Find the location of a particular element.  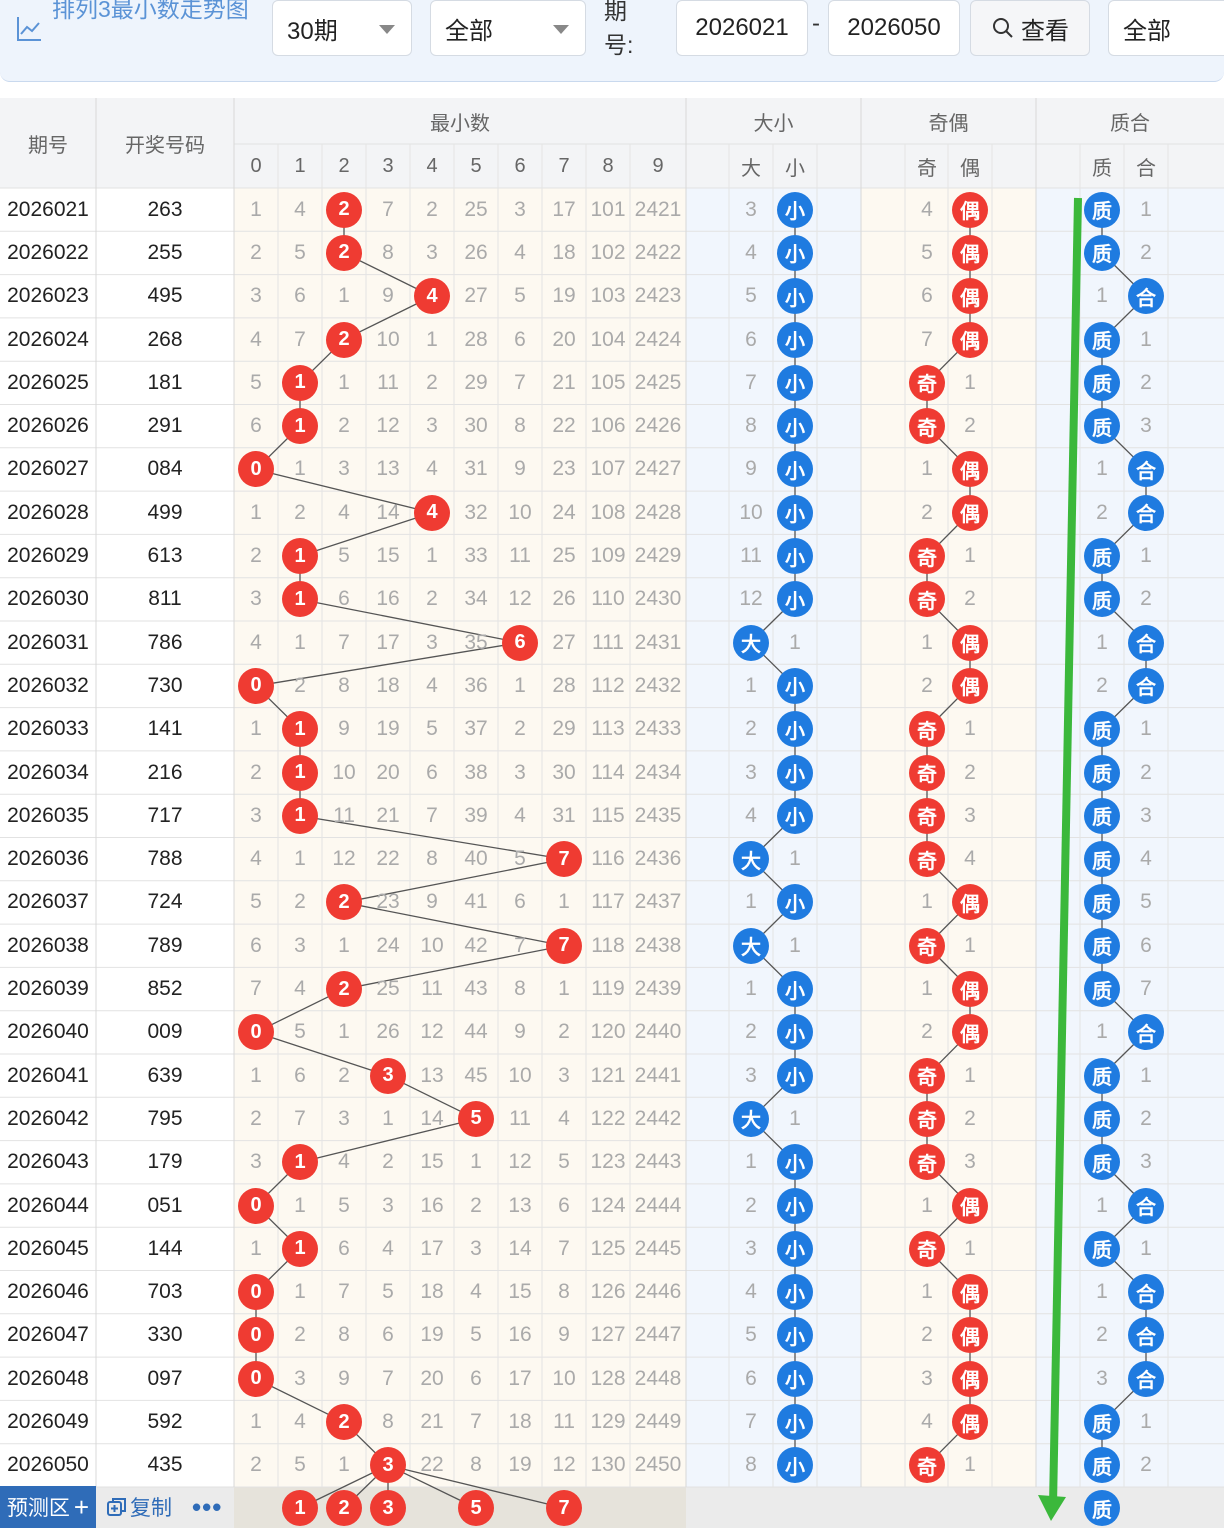

parity-missing-cell: 1 is located at coordinates (970, 729).